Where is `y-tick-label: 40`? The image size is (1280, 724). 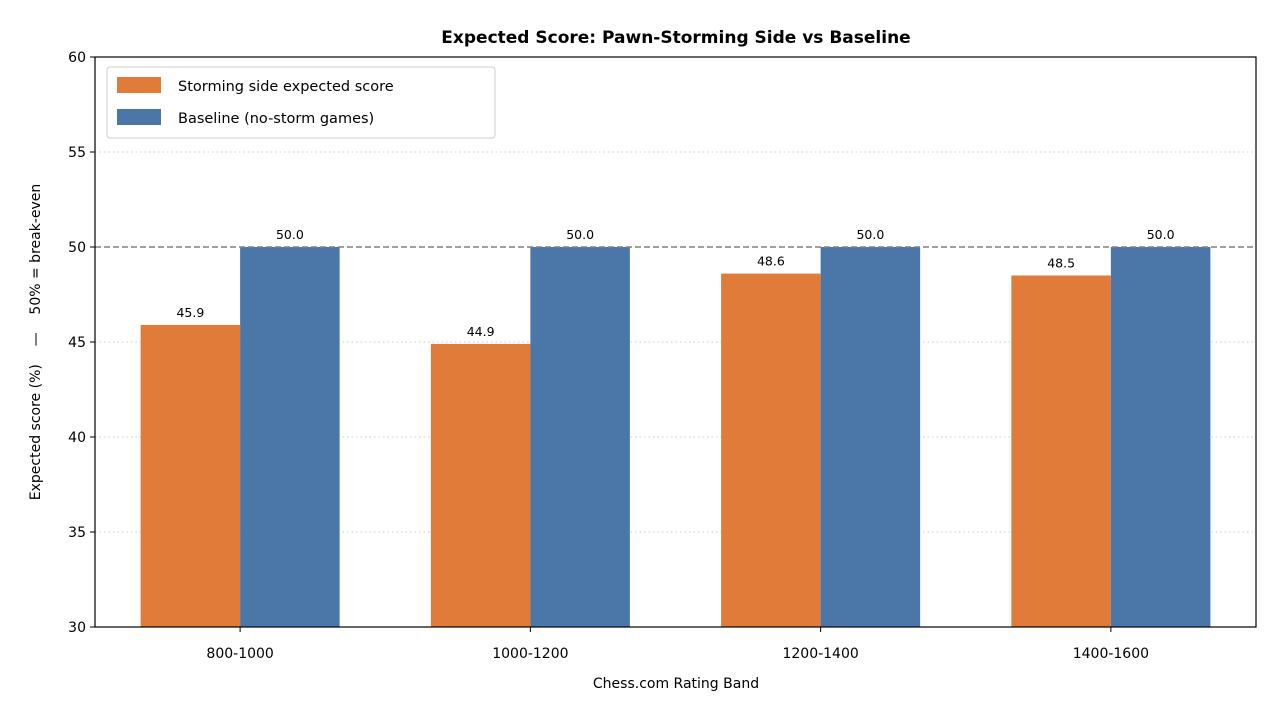 y-tick-label: 40 is located at coordinates (77, 438).